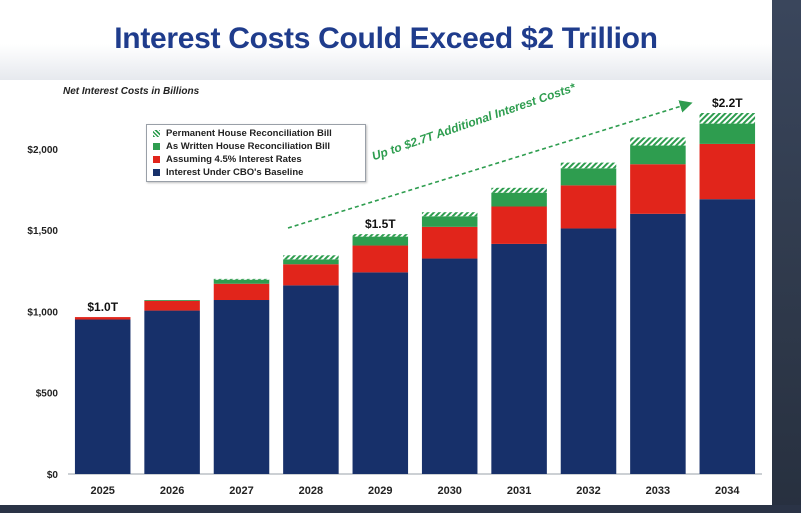  What do you see at coordinates (588, 491) in the screenshot?
I see `x-tick-label: 2032` at bounding box center [588, 491].